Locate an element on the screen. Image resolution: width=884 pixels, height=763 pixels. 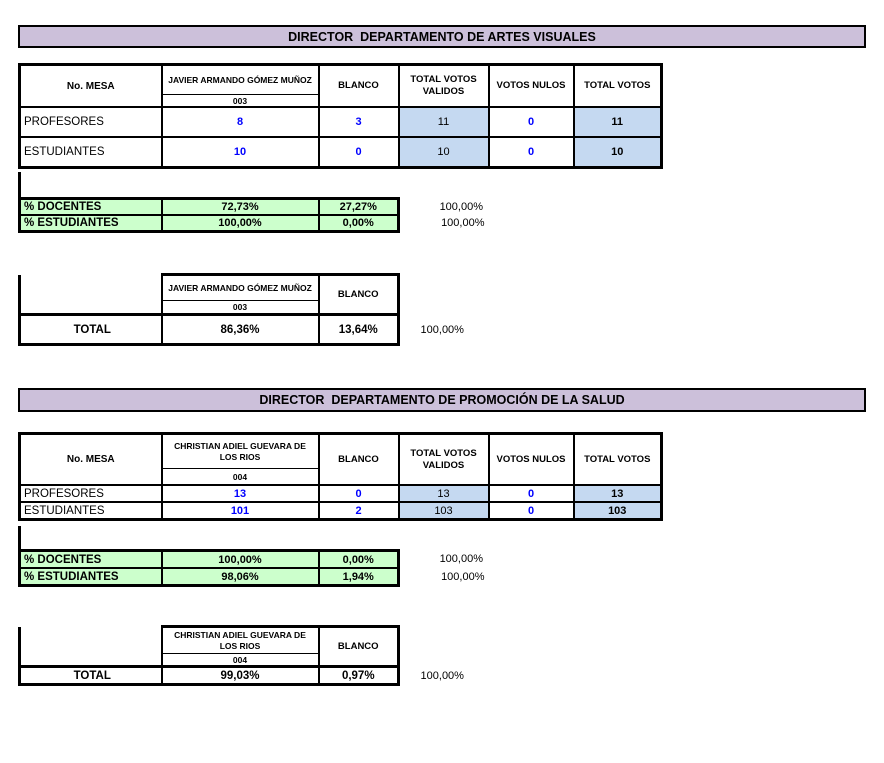
total-header-row: JAVIER ARMANDO GÓMEZ MUÑOZ BLANCO is located at coordinates (253, 294).